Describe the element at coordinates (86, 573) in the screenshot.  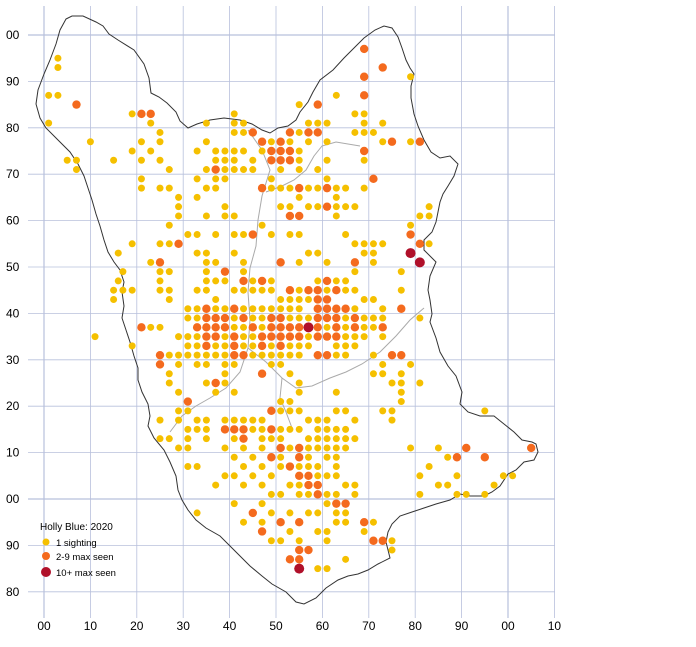
I see `legend-label-3: 10+ max seen` at that location.